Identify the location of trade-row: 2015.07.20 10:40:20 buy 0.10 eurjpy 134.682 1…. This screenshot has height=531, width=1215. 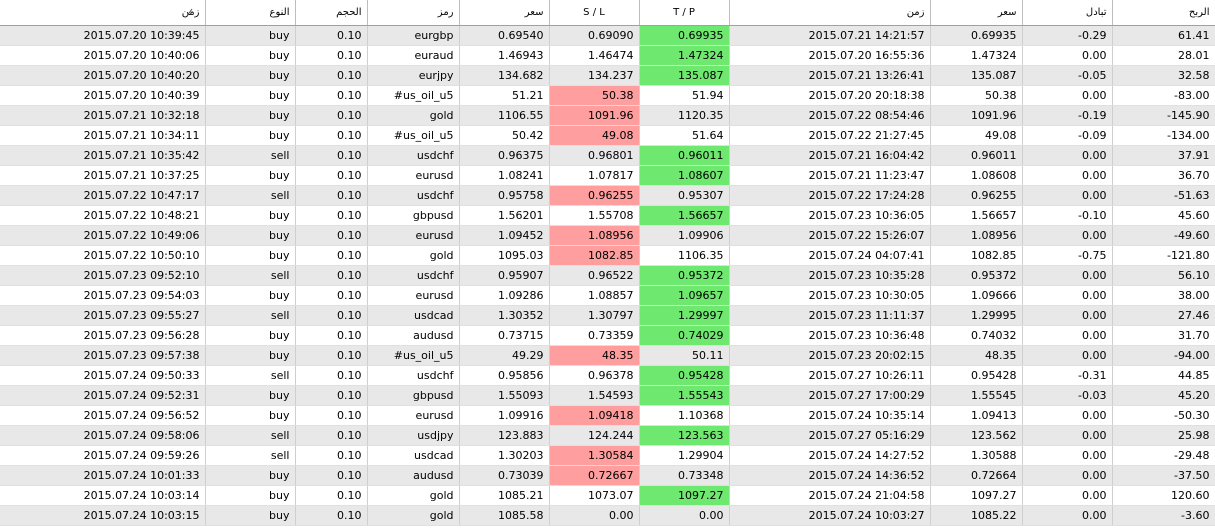
(607, 75).